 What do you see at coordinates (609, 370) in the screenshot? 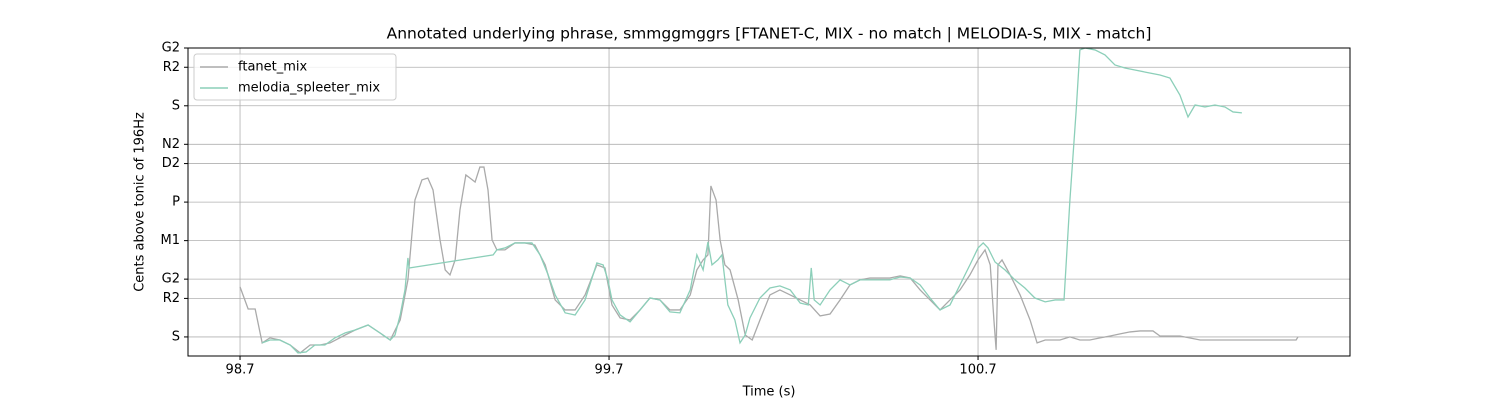
I see `x-tick-label: 99.7` at bounding box center [609, 370].